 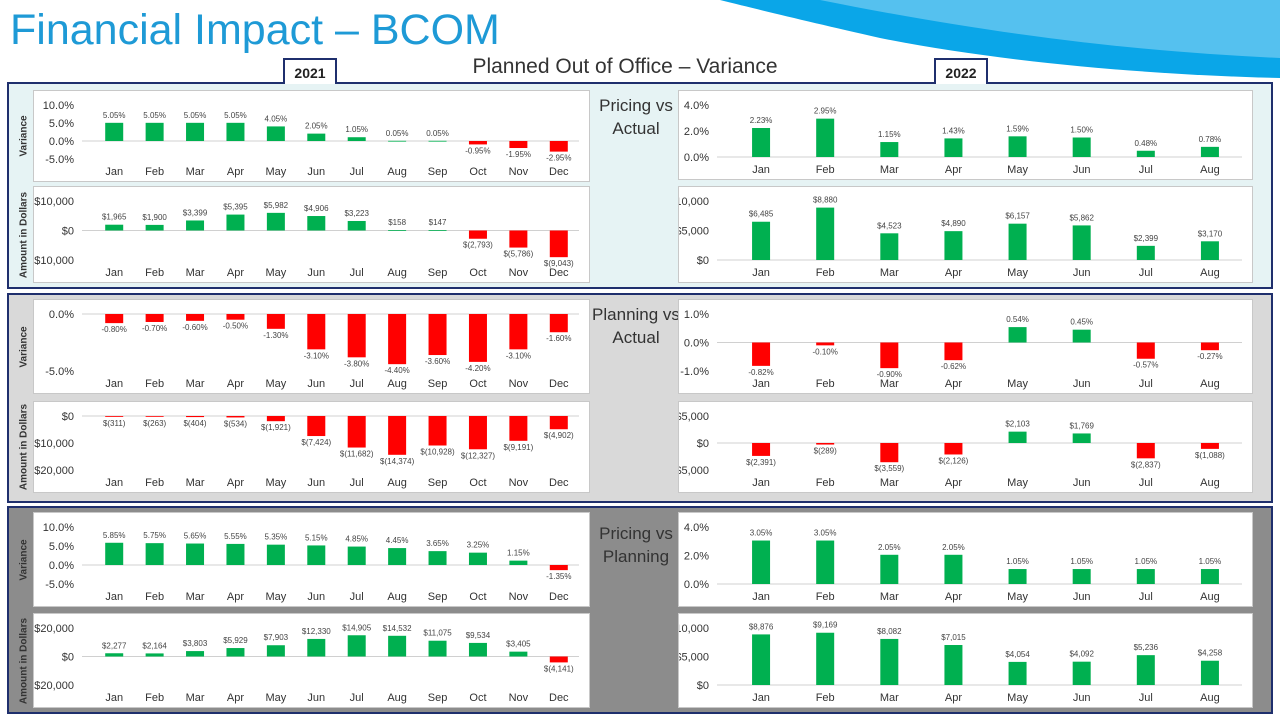 What do you see at coordinates (437, 230) in the screenshot?
I see `bar-sep` at bounding box center [437, 230].